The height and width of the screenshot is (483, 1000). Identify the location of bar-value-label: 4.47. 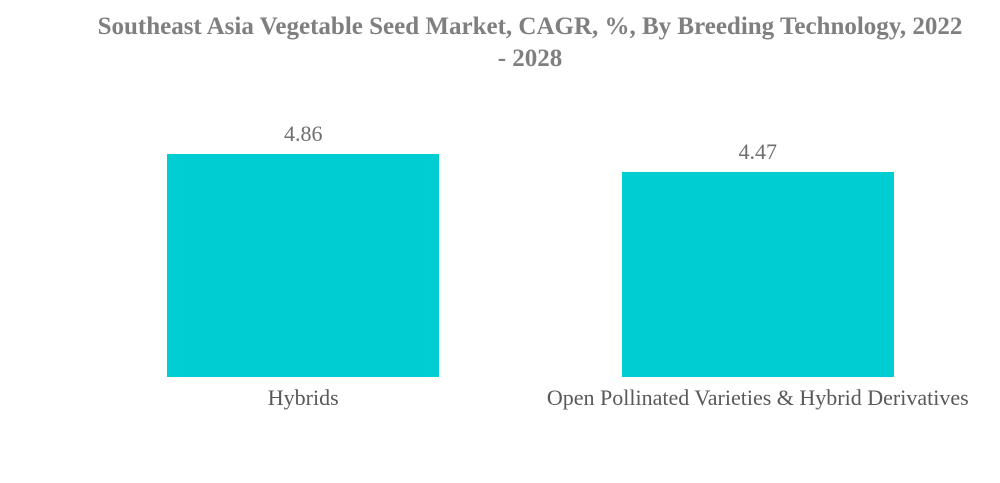
(758, 151).